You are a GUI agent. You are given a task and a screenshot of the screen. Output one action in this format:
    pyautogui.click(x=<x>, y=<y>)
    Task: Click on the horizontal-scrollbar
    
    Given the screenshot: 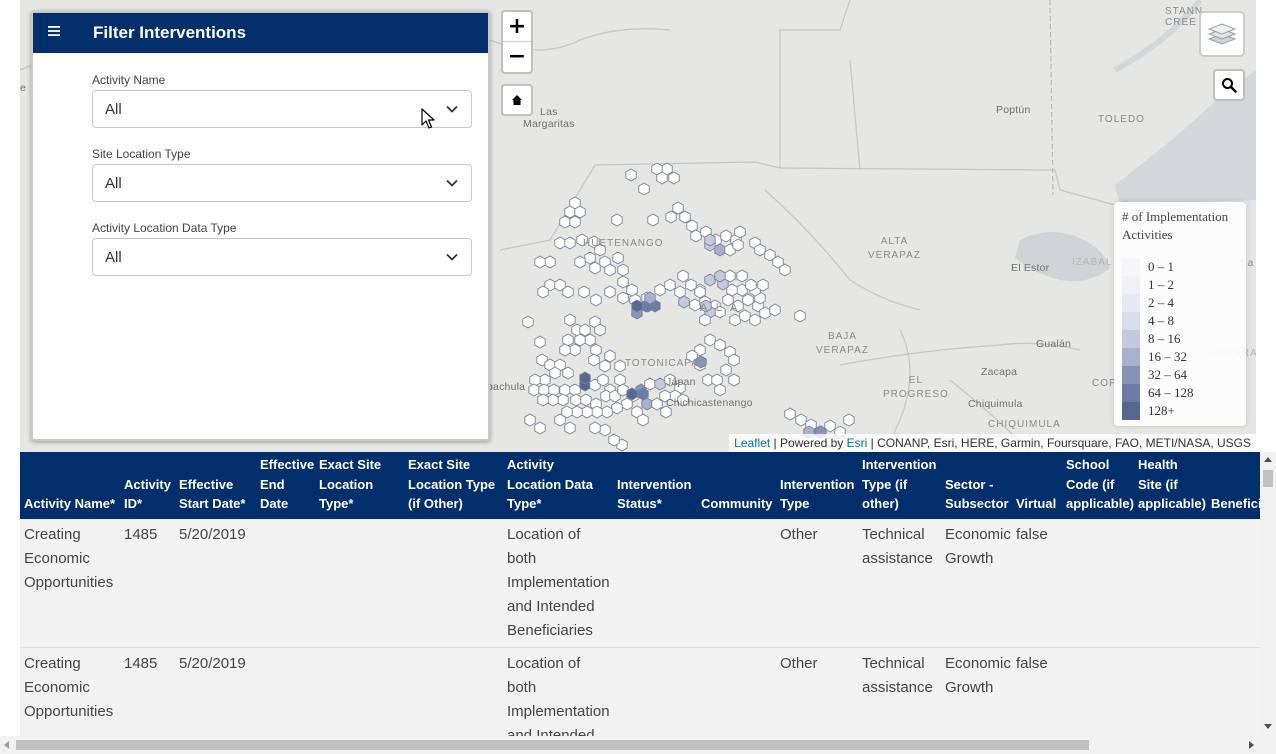 What is the action you would take?
    pyautogui.click(x=638, y=745)
    